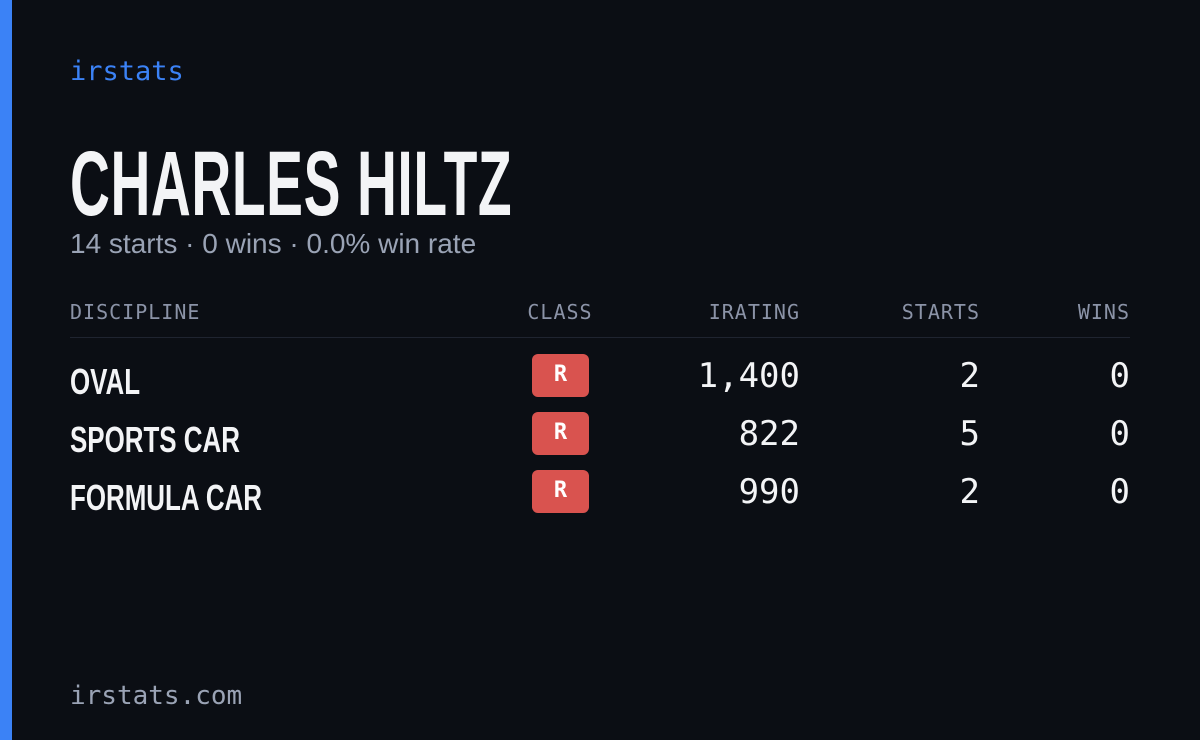 This screenshot has height=740, width=1200. Describe the element at coordinates (127, 71) in the screenshot. I see `brand: irstats` at that location.